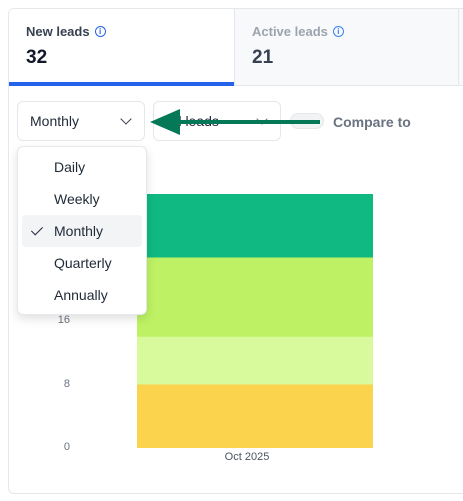 The width and height of the screenshot is (463, 501). I want to click on tab-active-leads-label: Active leads, so click(290, 31).